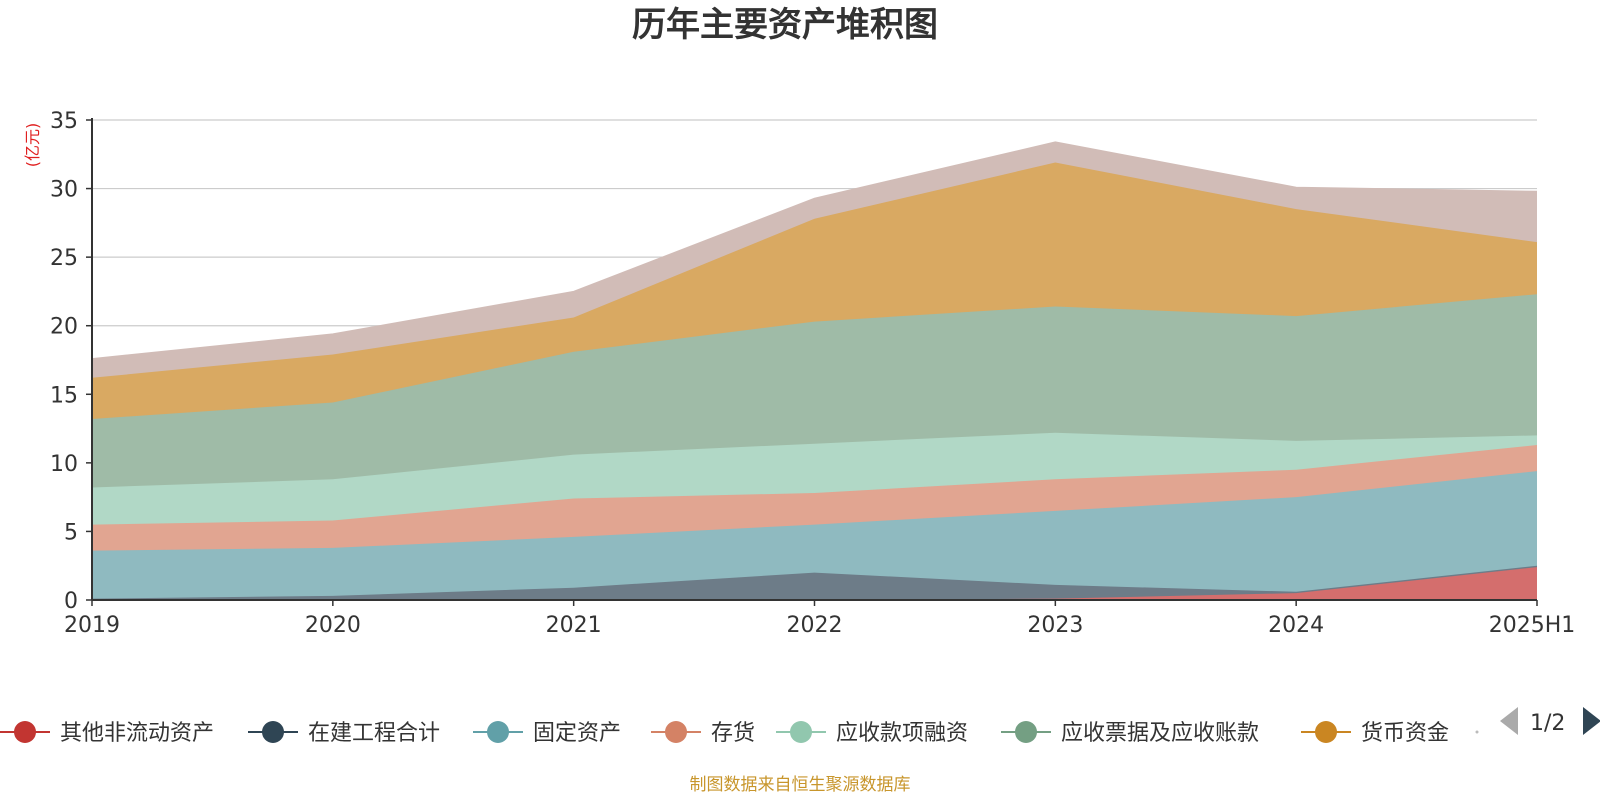 The width and height of the screenshot is (1600, 800). What do you see at coordinates (137, 733) in the screenshot?
I see `legend-label: 其他非流动资产` at bounding box center [137, 733].